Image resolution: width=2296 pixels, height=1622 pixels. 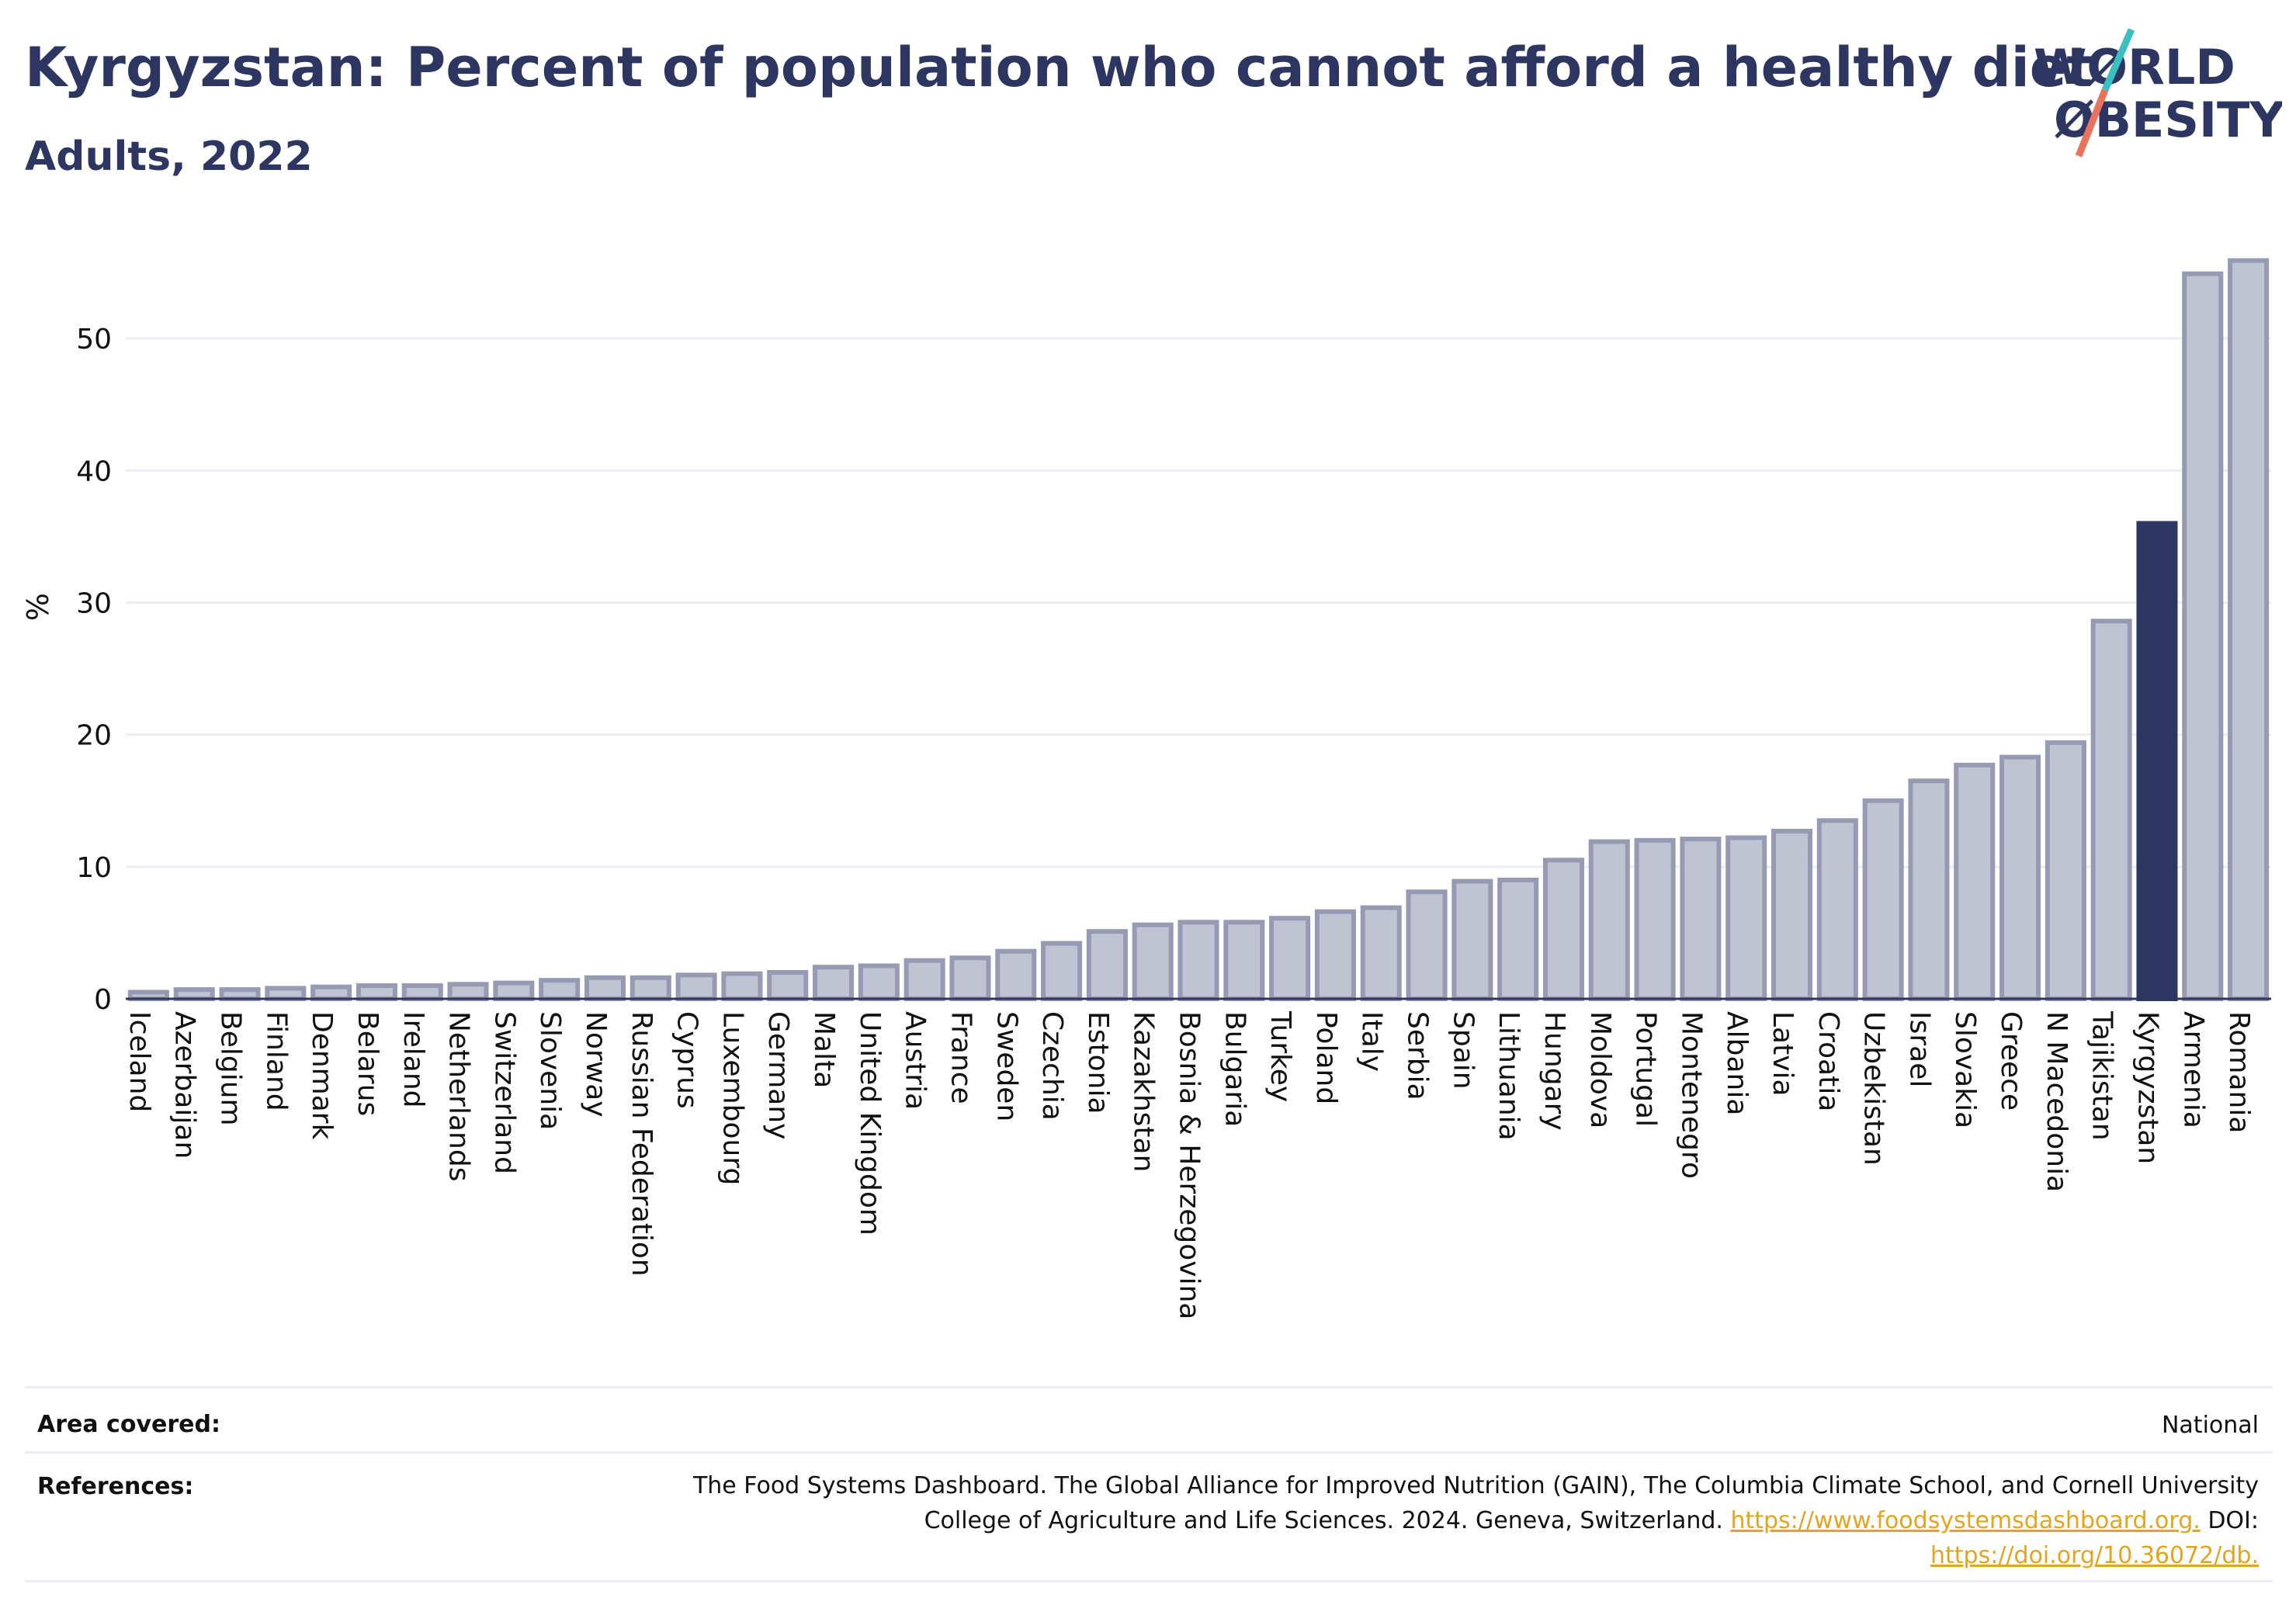 What do you see at coordinates (1554, 1071) in the screenshot?
I see `x-tick-label: Hungary` at bounding box center [1554, 1071].